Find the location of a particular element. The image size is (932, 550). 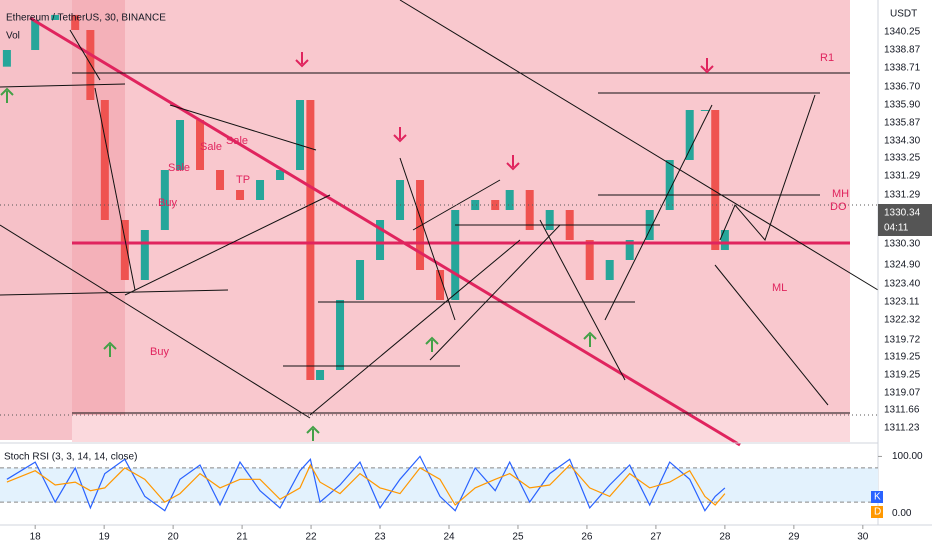

price-axis is located at coordinates (905, 275).